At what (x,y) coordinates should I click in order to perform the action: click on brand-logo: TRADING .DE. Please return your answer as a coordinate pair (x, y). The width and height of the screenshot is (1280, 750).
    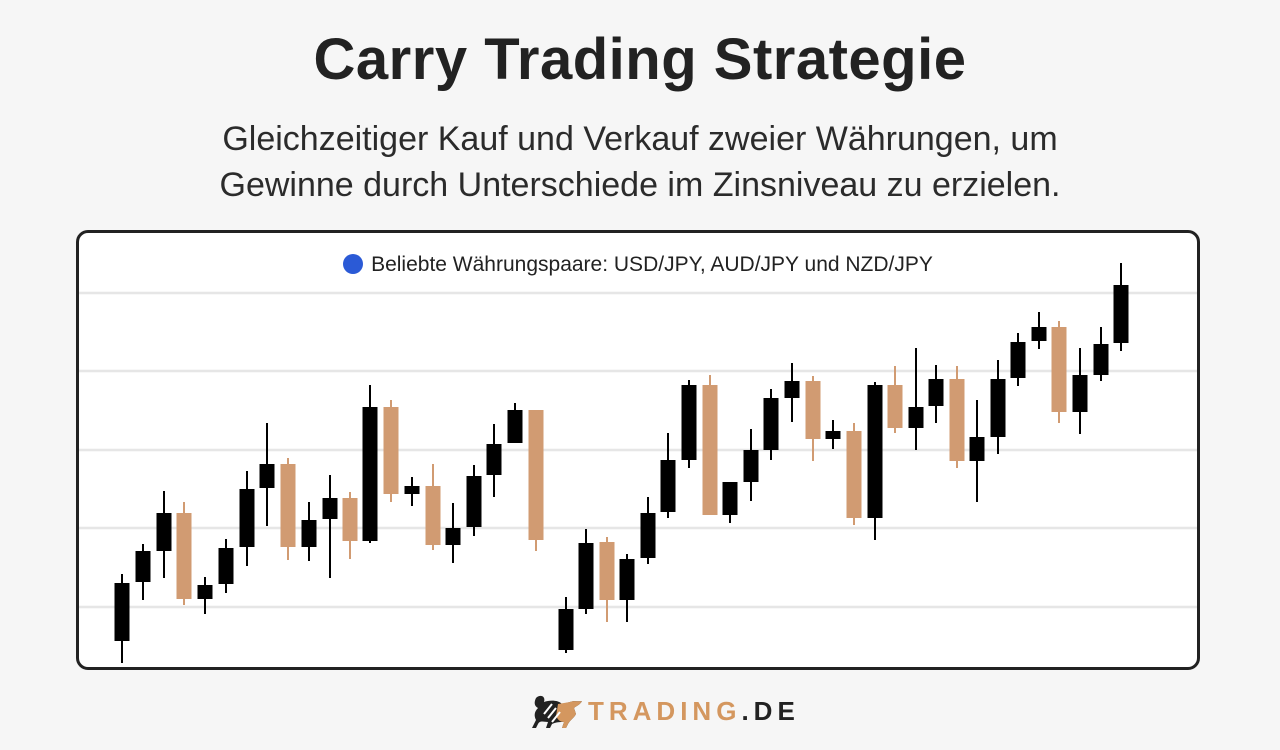
    Looking at the image, I should click on (665, 711).